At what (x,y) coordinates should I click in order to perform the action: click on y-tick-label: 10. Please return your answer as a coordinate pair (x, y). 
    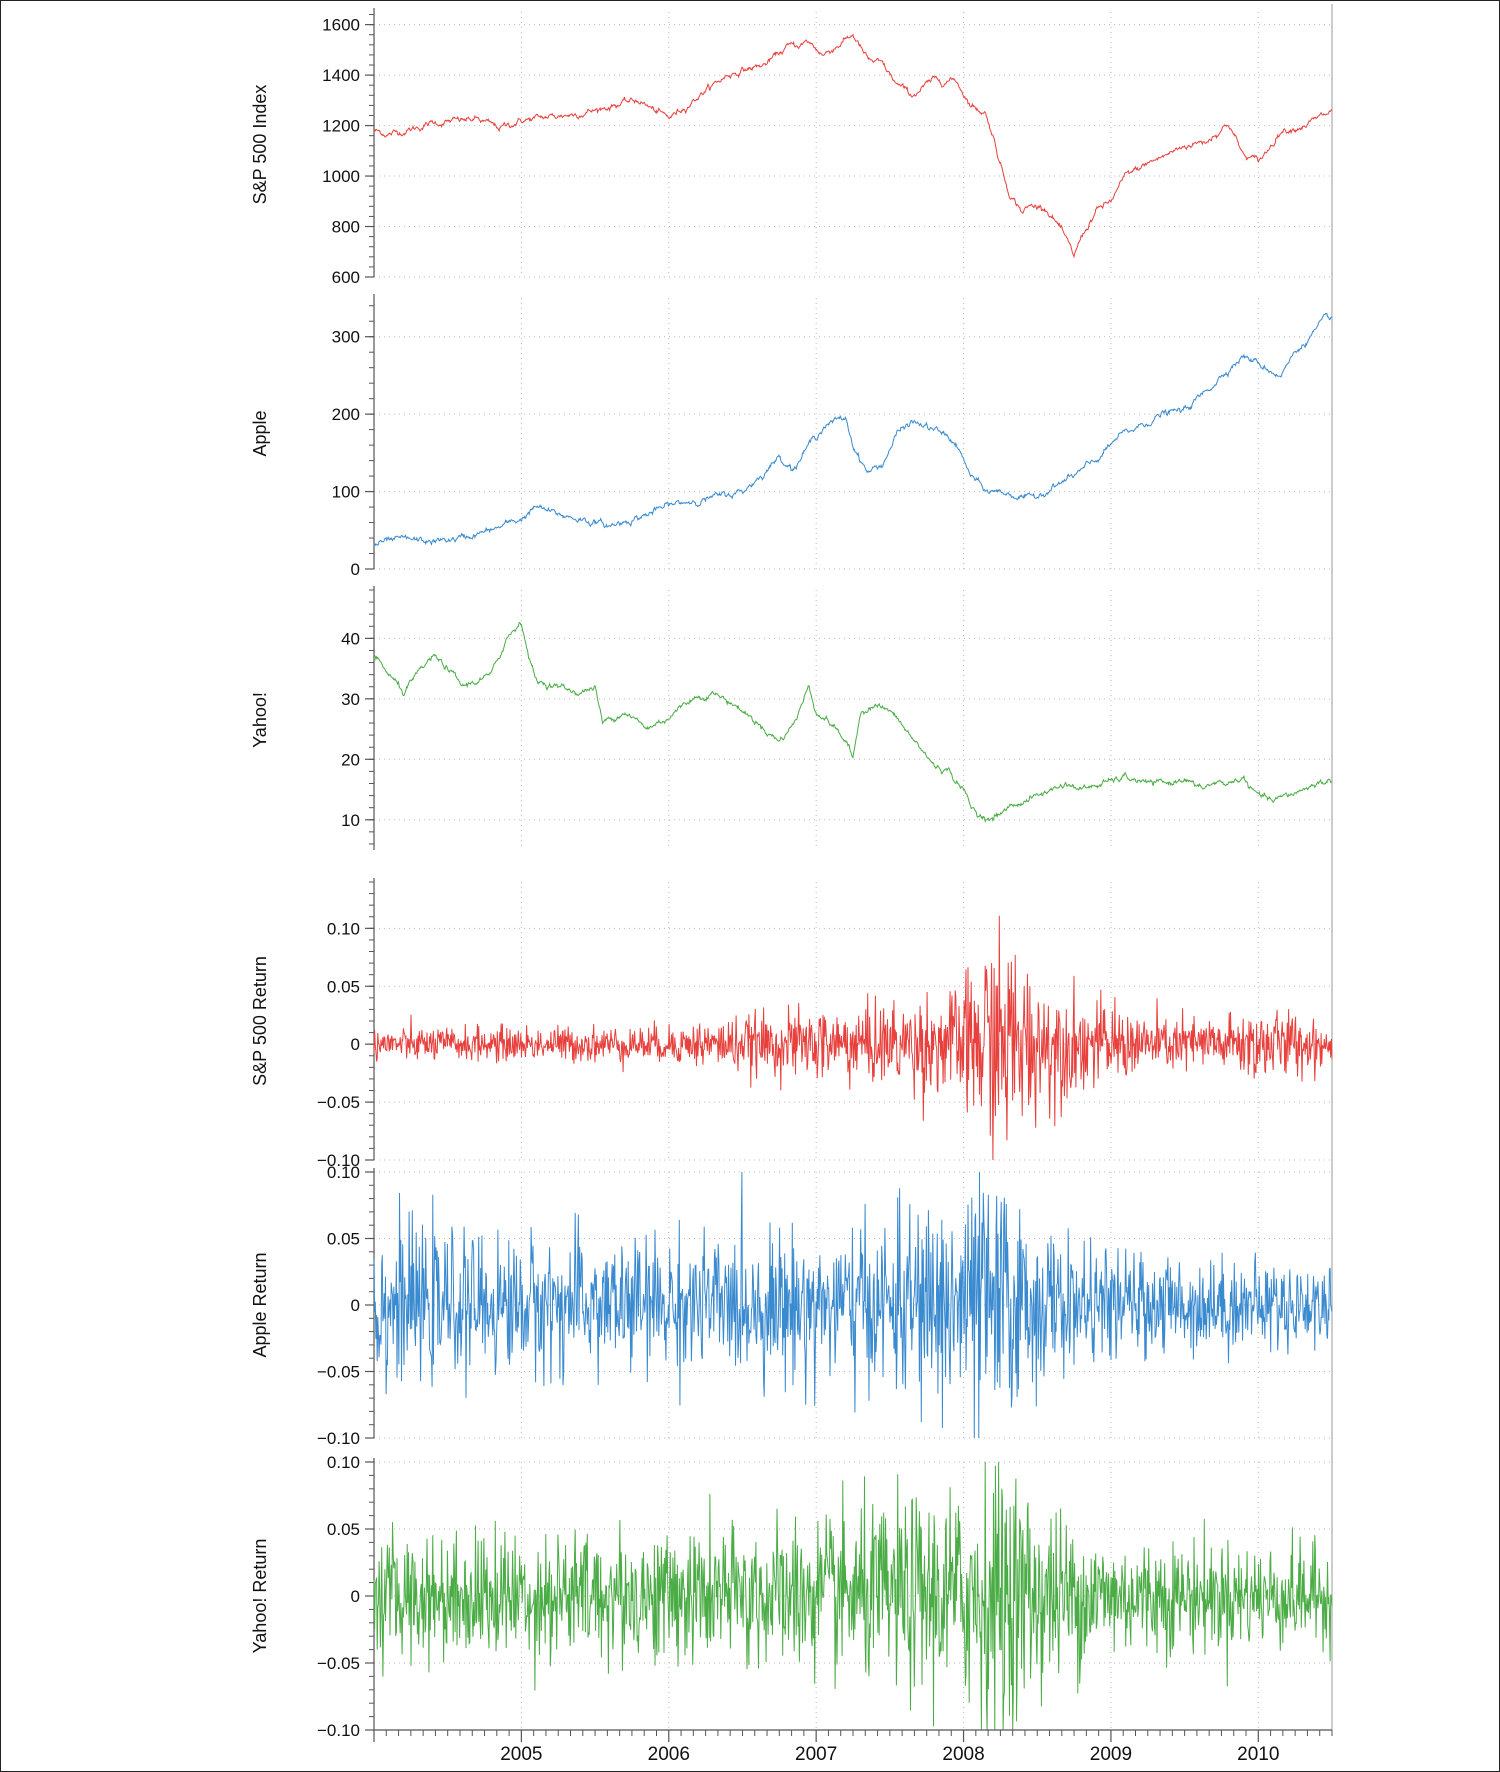
    Looking at the image, I should click on (350, 820).